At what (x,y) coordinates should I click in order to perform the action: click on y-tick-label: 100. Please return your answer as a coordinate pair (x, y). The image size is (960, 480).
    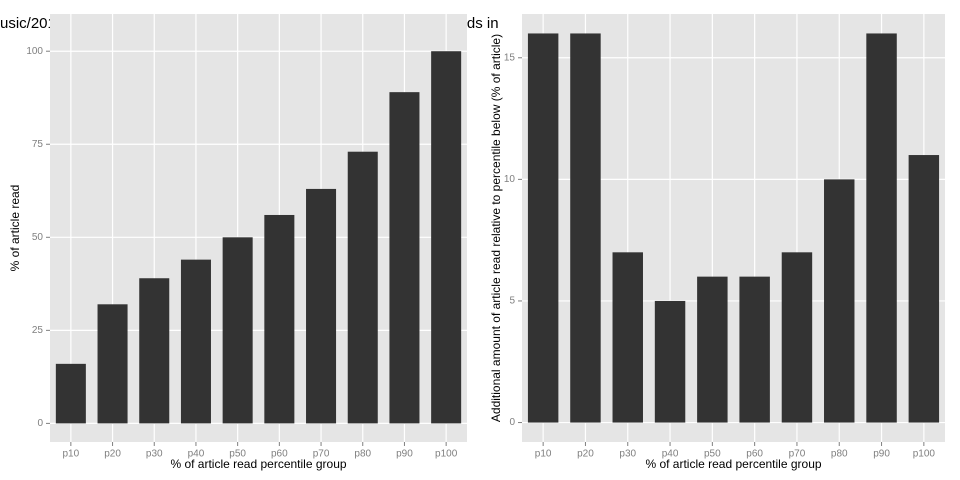
    Looking at the image, I should click on (34, 51).